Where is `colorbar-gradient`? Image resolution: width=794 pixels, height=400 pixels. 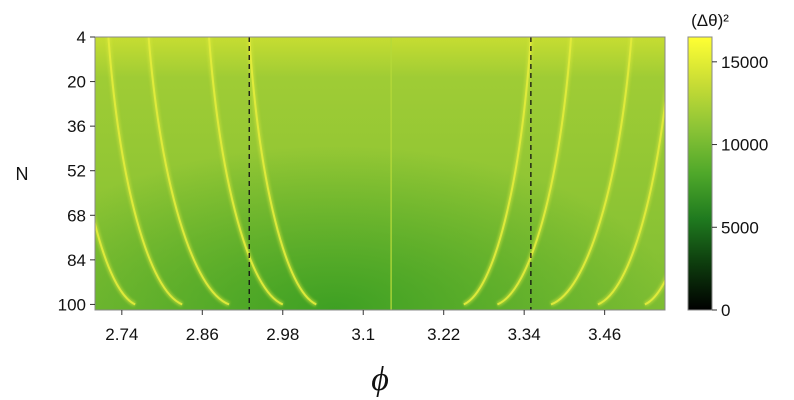 colorbar-gradient is located at coordinates (700, 173).